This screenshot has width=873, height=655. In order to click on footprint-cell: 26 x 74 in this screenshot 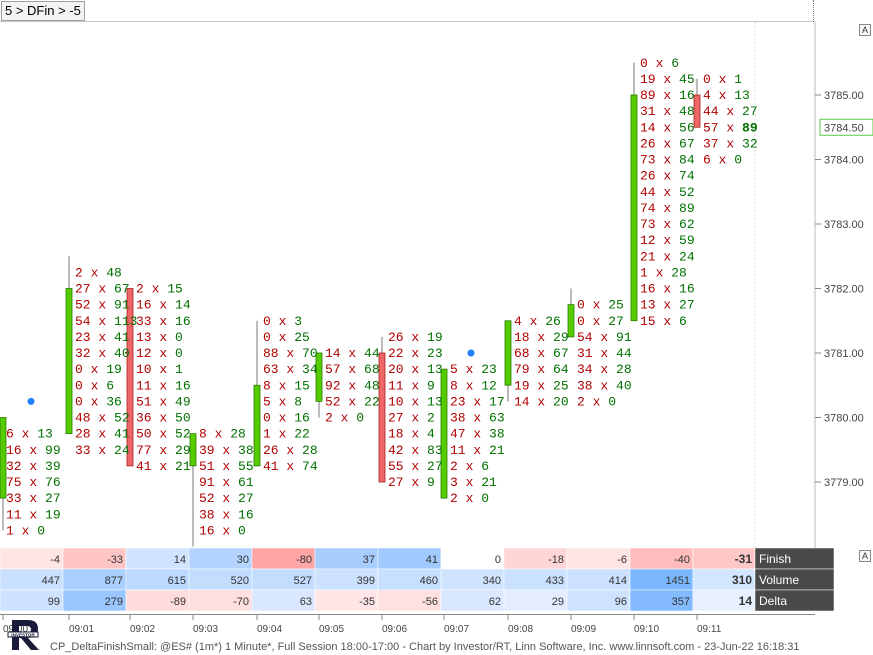, I will do `click(667, 176)`.